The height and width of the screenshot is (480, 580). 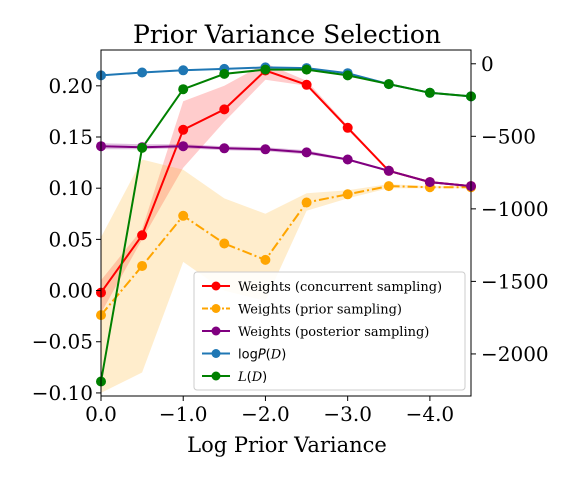 What do you see at coordinates (515, 281) in the screenshot?
I see `right-tick-label: −1500` at bounding box center [515, 281].